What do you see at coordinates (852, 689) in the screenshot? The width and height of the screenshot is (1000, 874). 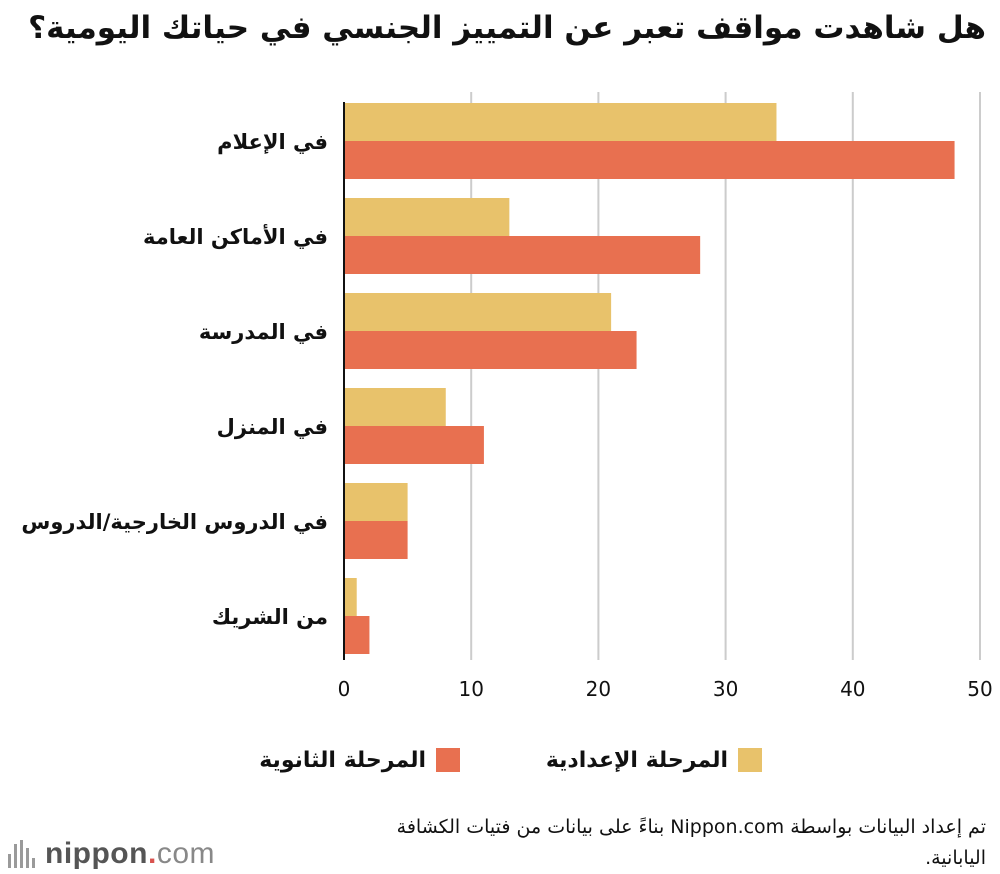 I see `x-tick-label: 40` at bounding box center [852, 689].